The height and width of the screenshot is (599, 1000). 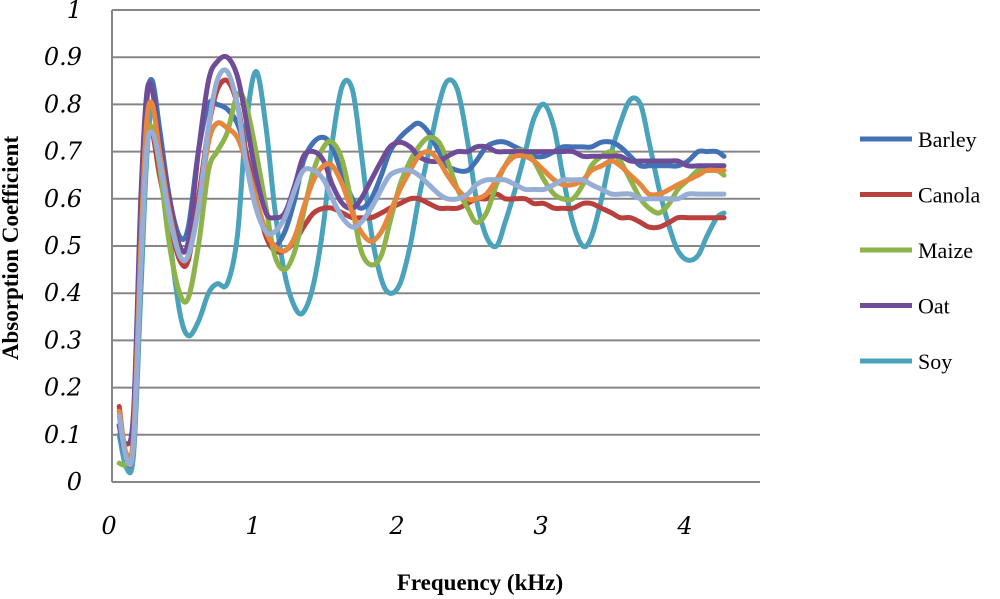 What do you see at coordinates (252, 526) in the screenshot?
I see `x-tick-label: 1` at bounding box center [252, 526].